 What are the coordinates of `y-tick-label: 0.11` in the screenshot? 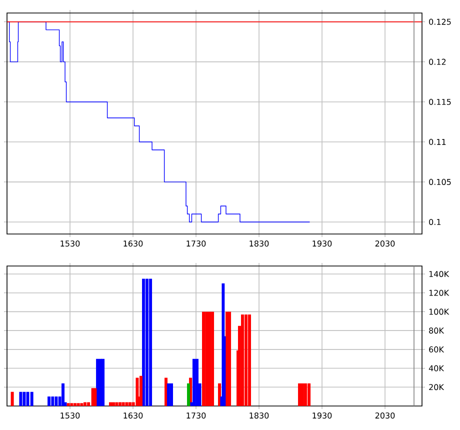 It's located at (437, 141).